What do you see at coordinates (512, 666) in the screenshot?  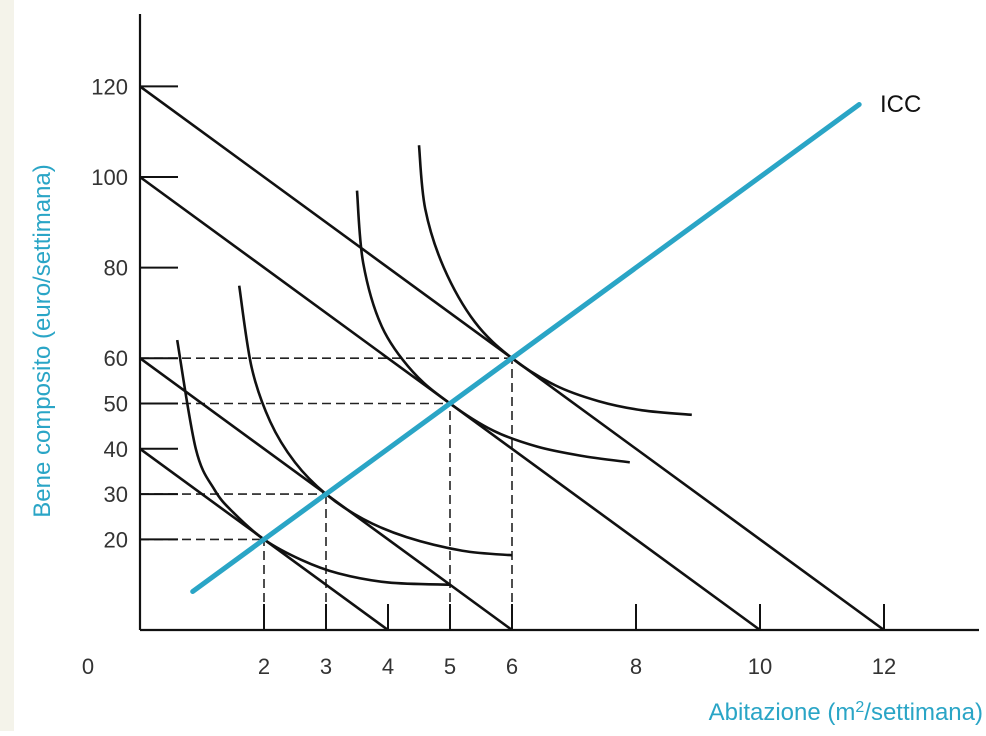 I see `x-tick-label-6: 6` at bounding box center [512, 666].